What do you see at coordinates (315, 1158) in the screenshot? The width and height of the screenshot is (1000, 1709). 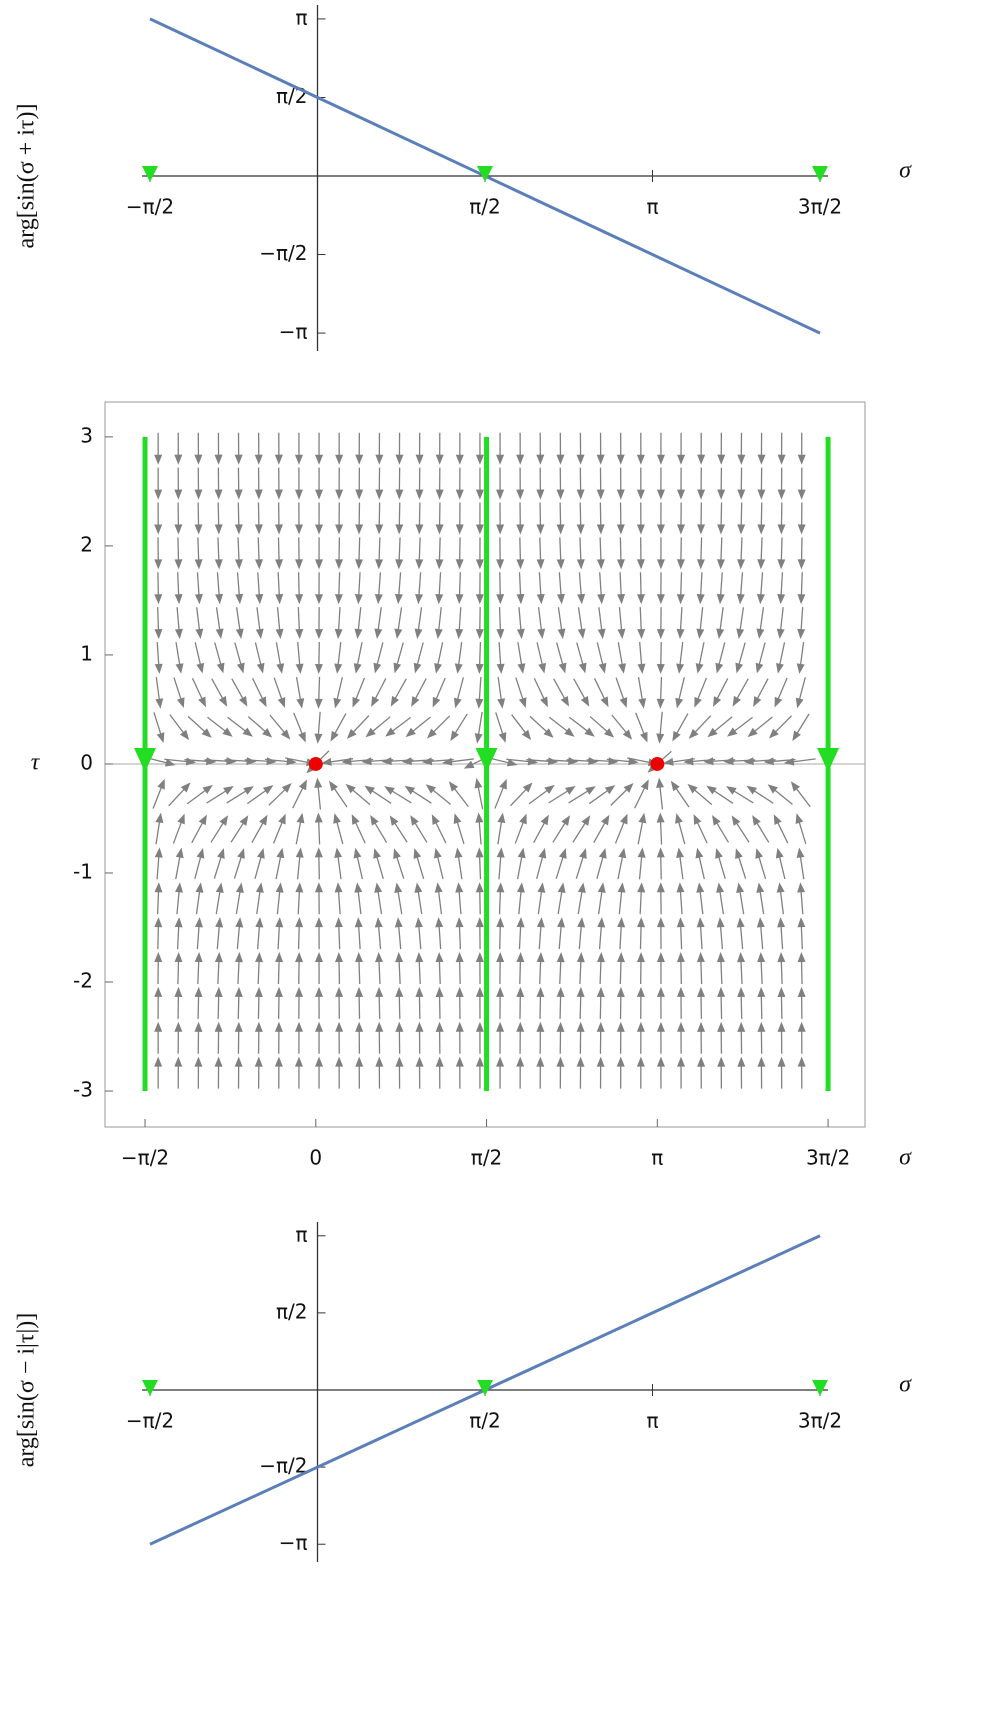 I see `x-tick-label: 0` at bounding box center [315, 1158].